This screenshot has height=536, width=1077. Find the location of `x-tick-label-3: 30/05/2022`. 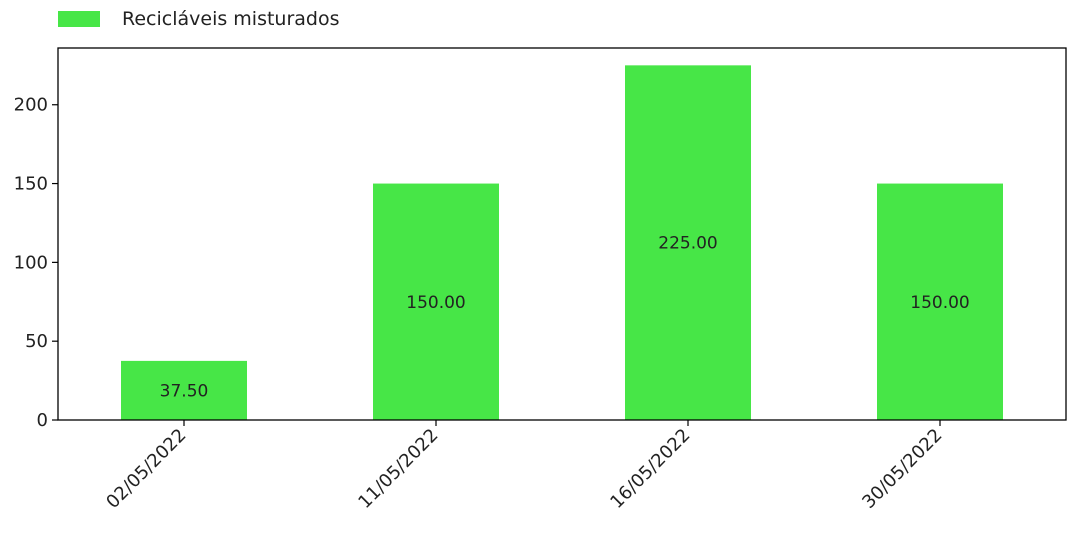

x-tick-label-3: 30/05/2022 is located at coordinates (902, 469).